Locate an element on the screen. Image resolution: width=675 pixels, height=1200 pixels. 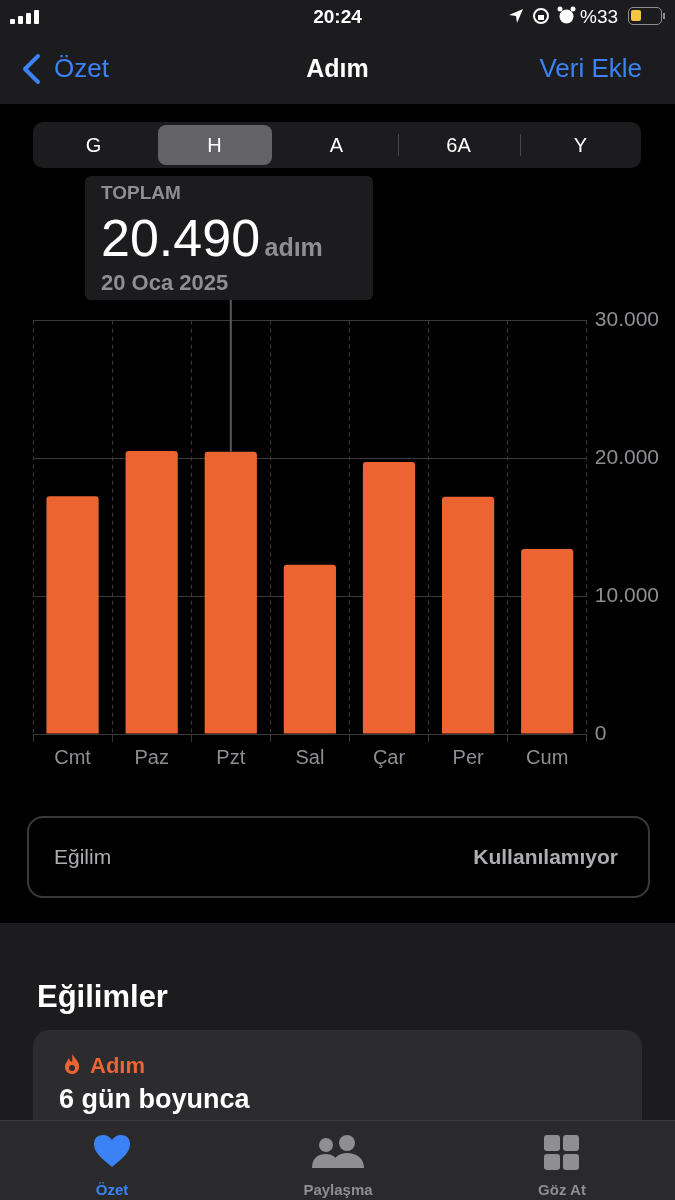
text: Veri Ekle is located at coordinates (590, 68).